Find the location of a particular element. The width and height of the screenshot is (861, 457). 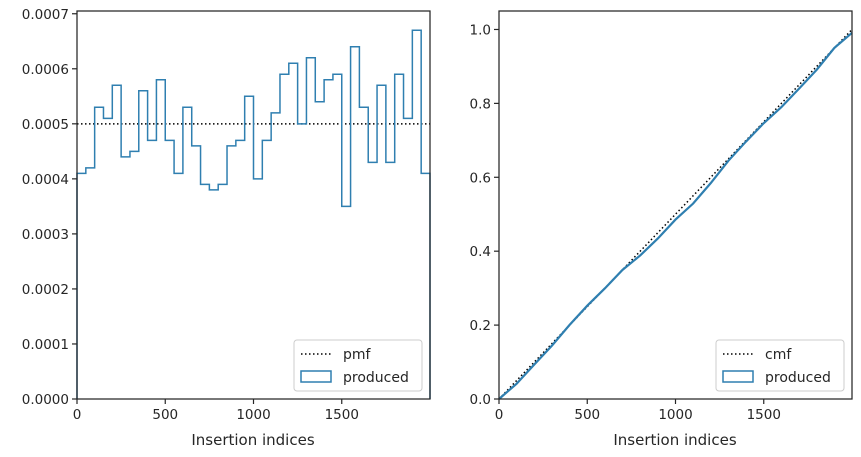

left-x-axis-label: Insertion indices is located at coordinates (252, 440).